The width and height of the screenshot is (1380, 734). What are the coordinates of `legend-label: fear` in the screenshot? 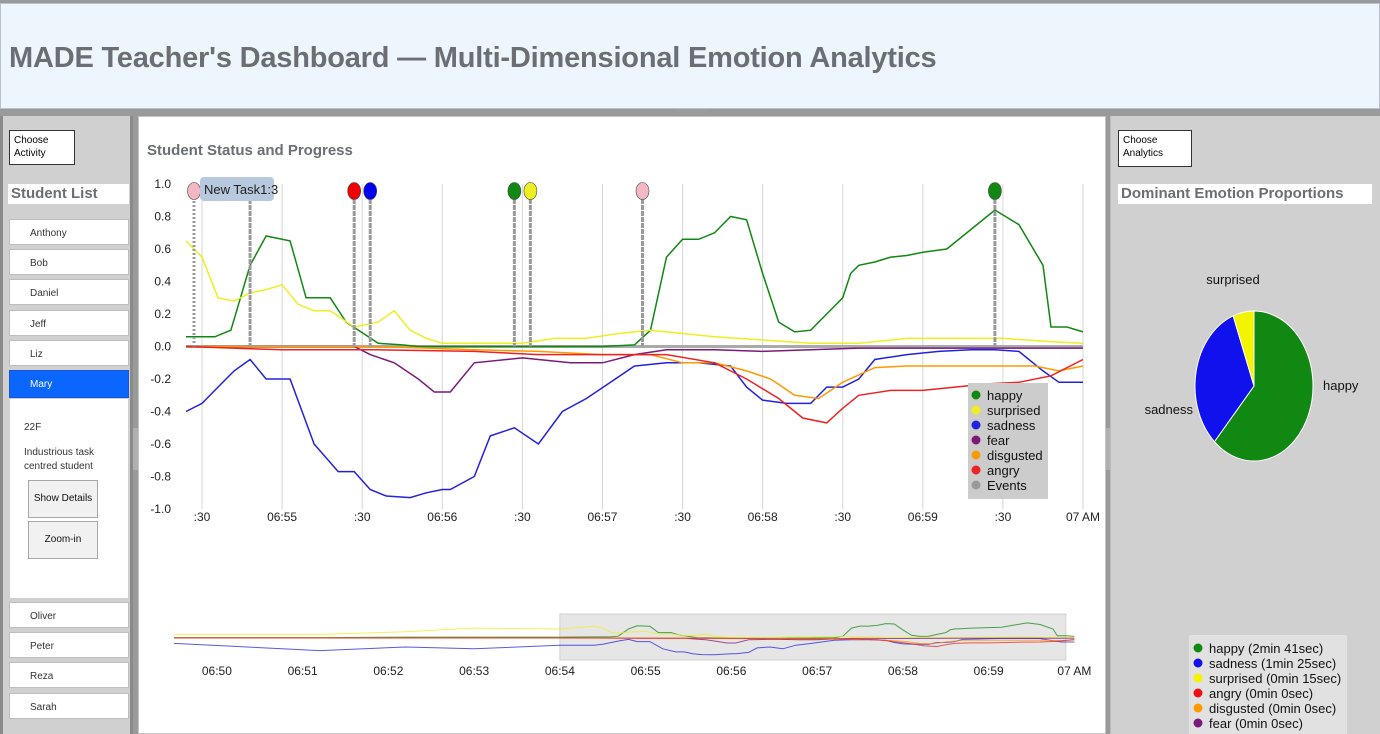 It's located at (998, 440).